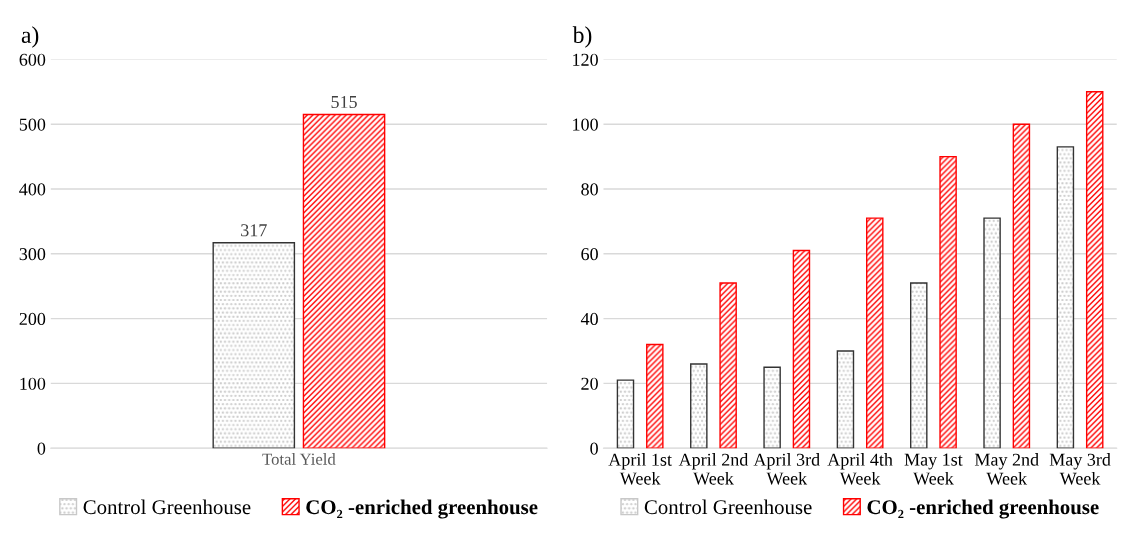  What do you see at coordinates (254, 230) in the screenshot?
I see `data-label: 317` at bounding box center [254, 230].